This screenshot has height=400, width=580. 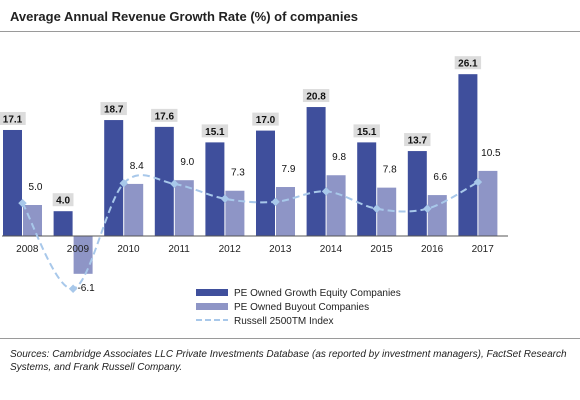 I want to click on russell-point-2013, so click(x=275, y=202).